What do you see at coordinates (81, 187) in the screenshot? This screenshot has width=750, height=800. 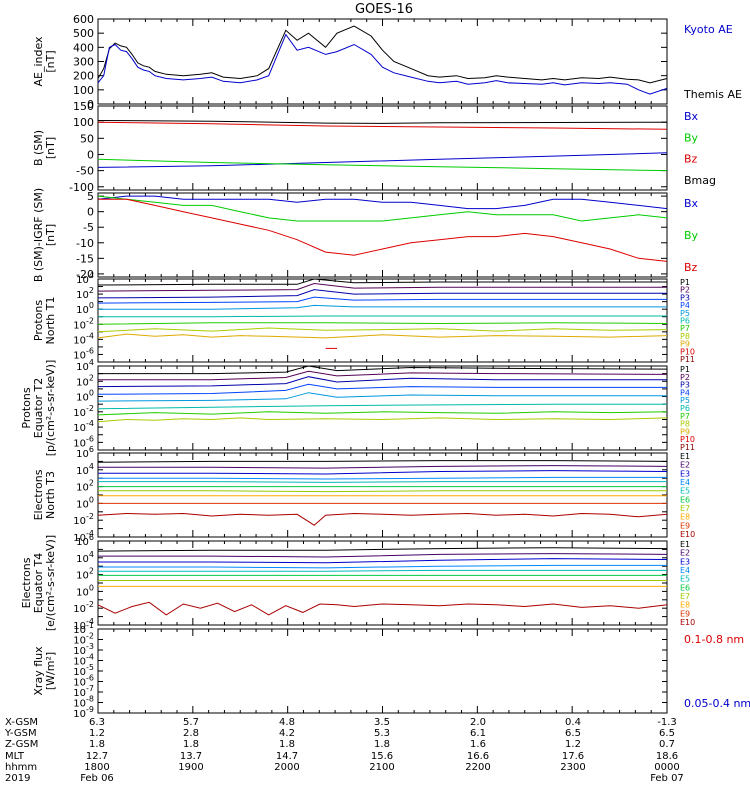 I see `y-tick-label: -100` at bounding box center [81, 187].